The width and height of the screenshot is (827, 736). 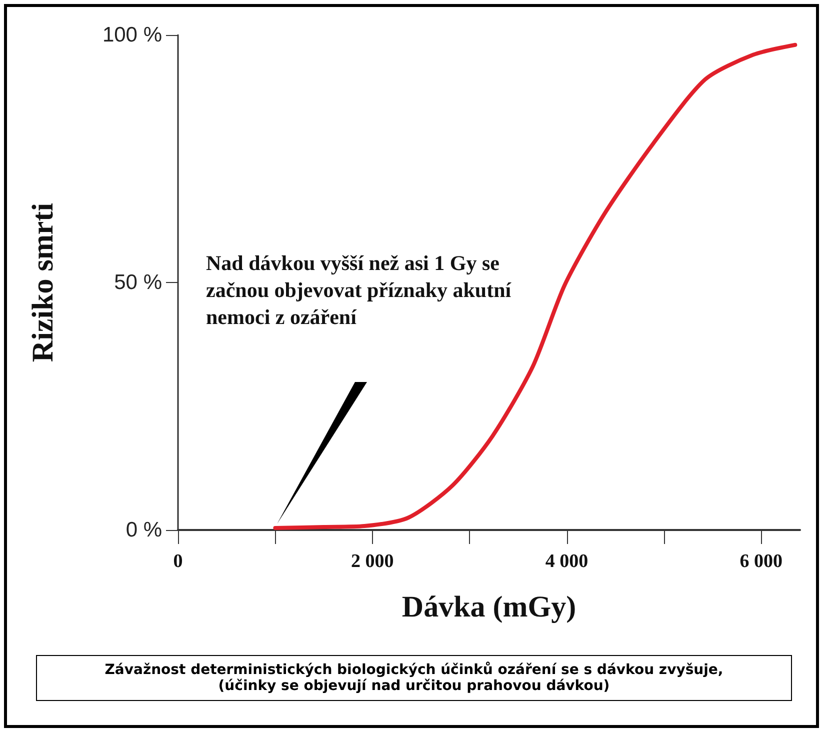 I want to click on annotation: Nad dávkou vyšší než asi 1 Gy se začnou objevovat příznaky akutní nemoci z ozáření, so click(x=359, y=290).